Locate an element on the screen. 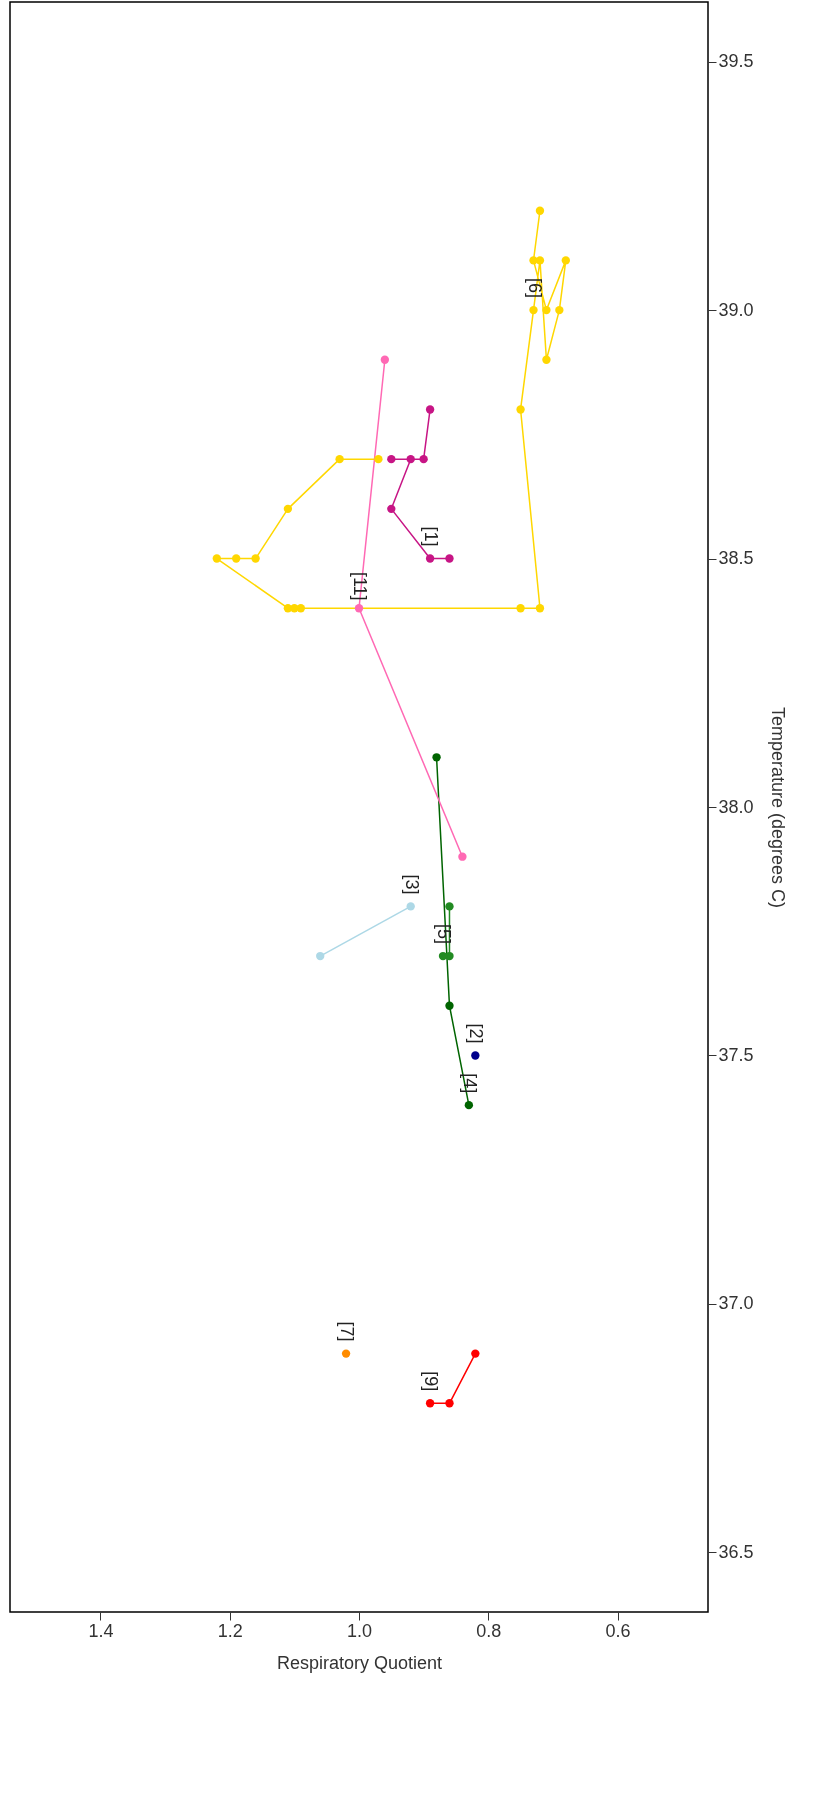 The image size is (838, 1817). annotation: [7] is located at coordinates (347, 1331).